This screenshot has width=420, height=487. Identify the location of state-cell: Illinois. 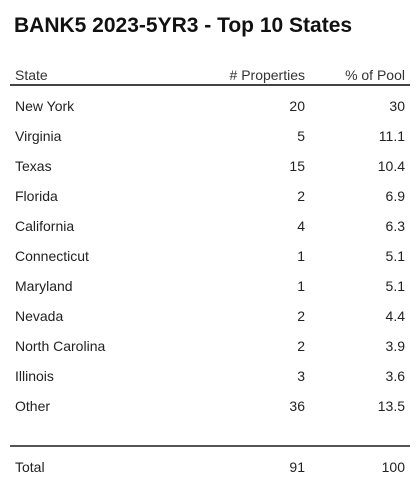
(34, 376).